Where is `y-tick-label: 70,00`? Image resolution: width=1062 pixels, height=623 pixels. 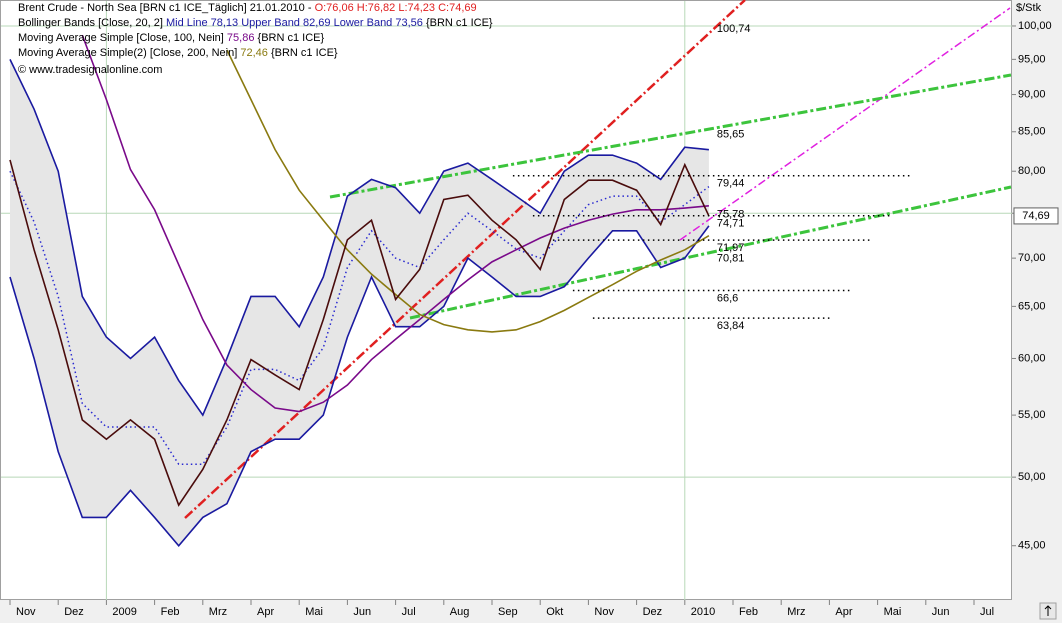
y-tick-label: 70,00 is located at coordinates (1032, 258).